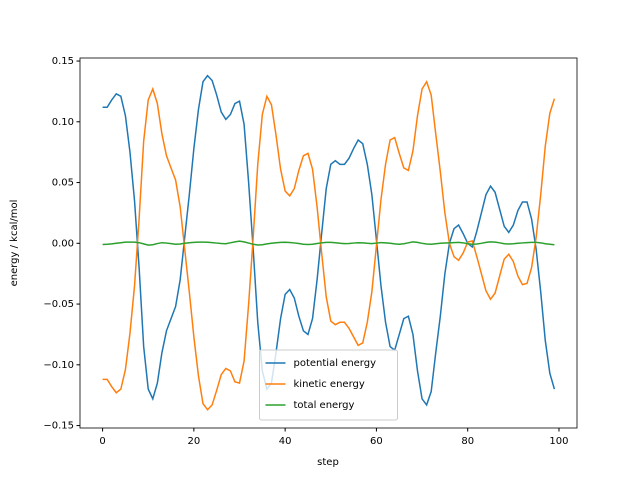 This screenshot has width=640, height=484. I want to click on x-tick-label: 20, so click(194, 441).